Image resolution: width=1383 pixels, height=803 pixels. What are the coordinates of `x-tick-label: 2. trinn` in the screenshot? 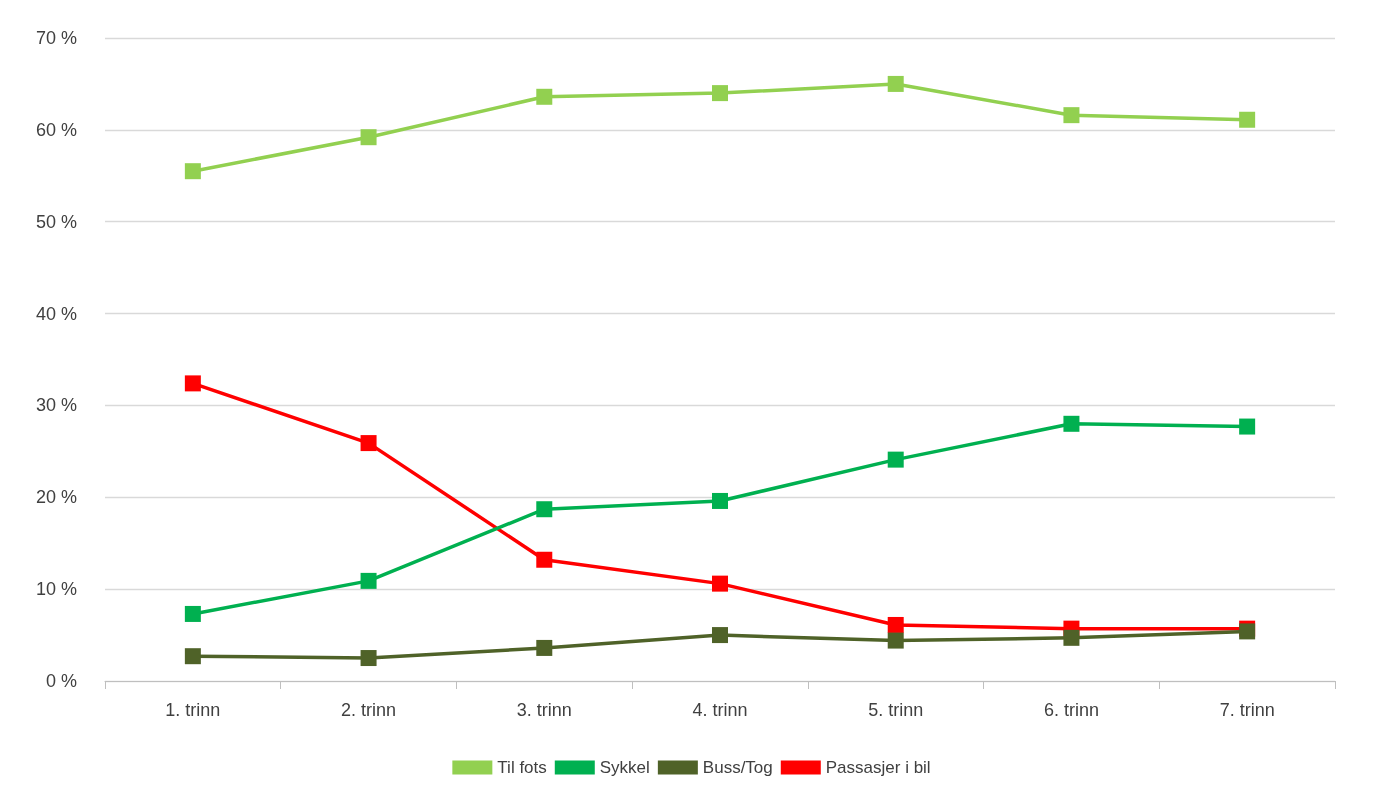 It's located at (369, 710).